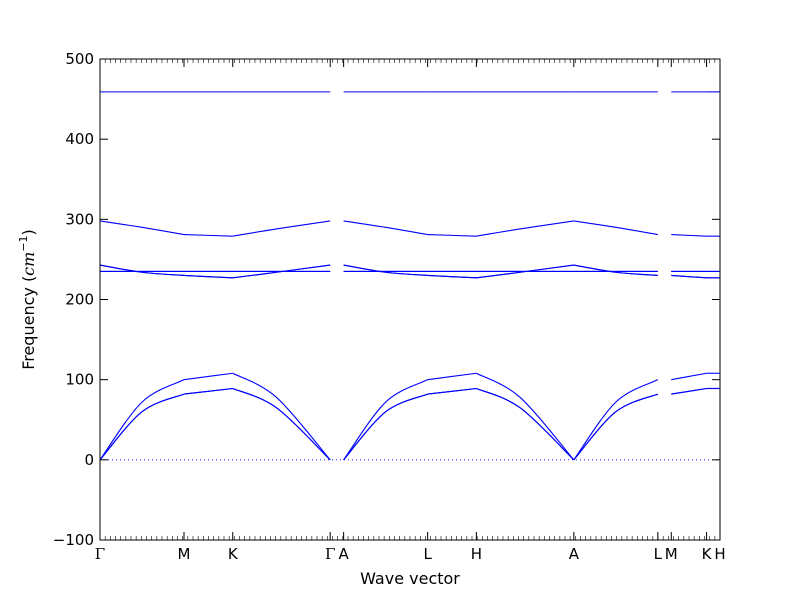  What do you see at coordinates (689, 276) in the screenshot?
I see `band-line-seg7-branch6` at bounding box center [689, 276].